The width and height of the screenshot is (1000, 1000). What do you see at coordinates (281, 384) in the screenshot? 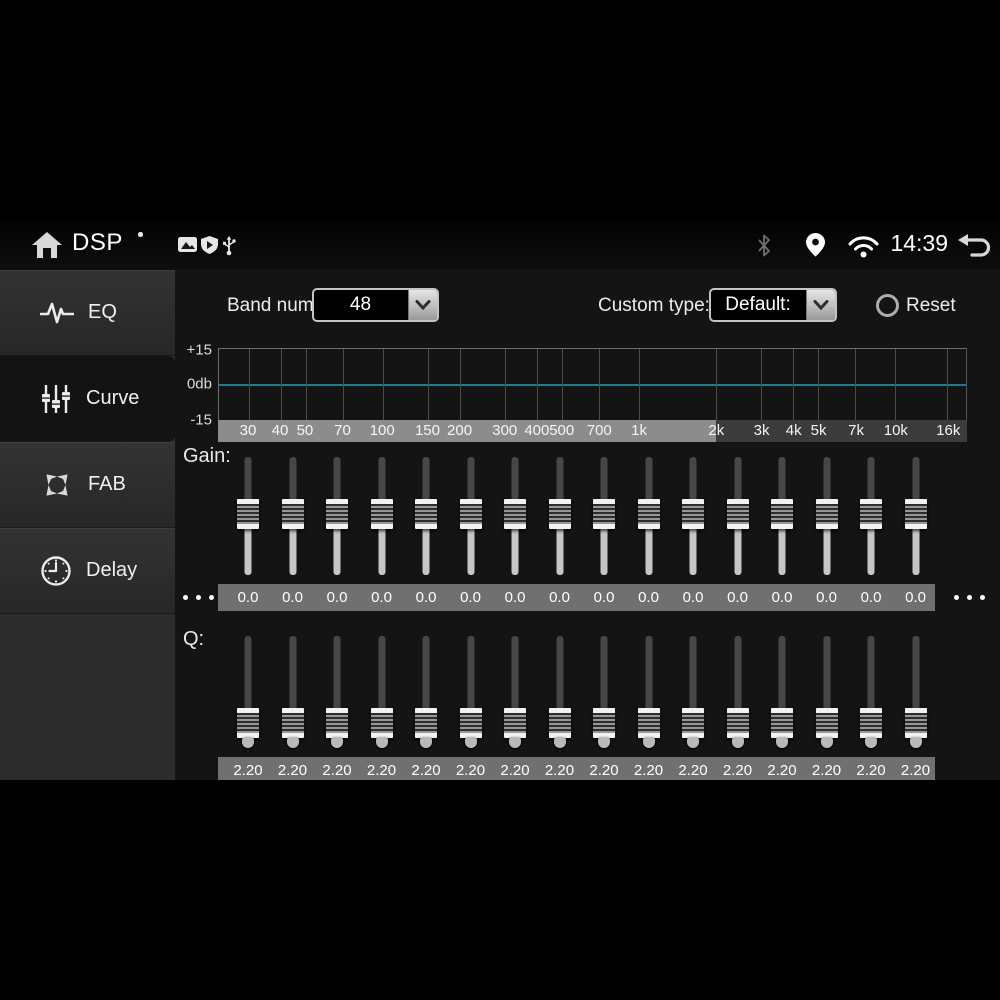
I see `gridline` at bounding box center [281, 384].